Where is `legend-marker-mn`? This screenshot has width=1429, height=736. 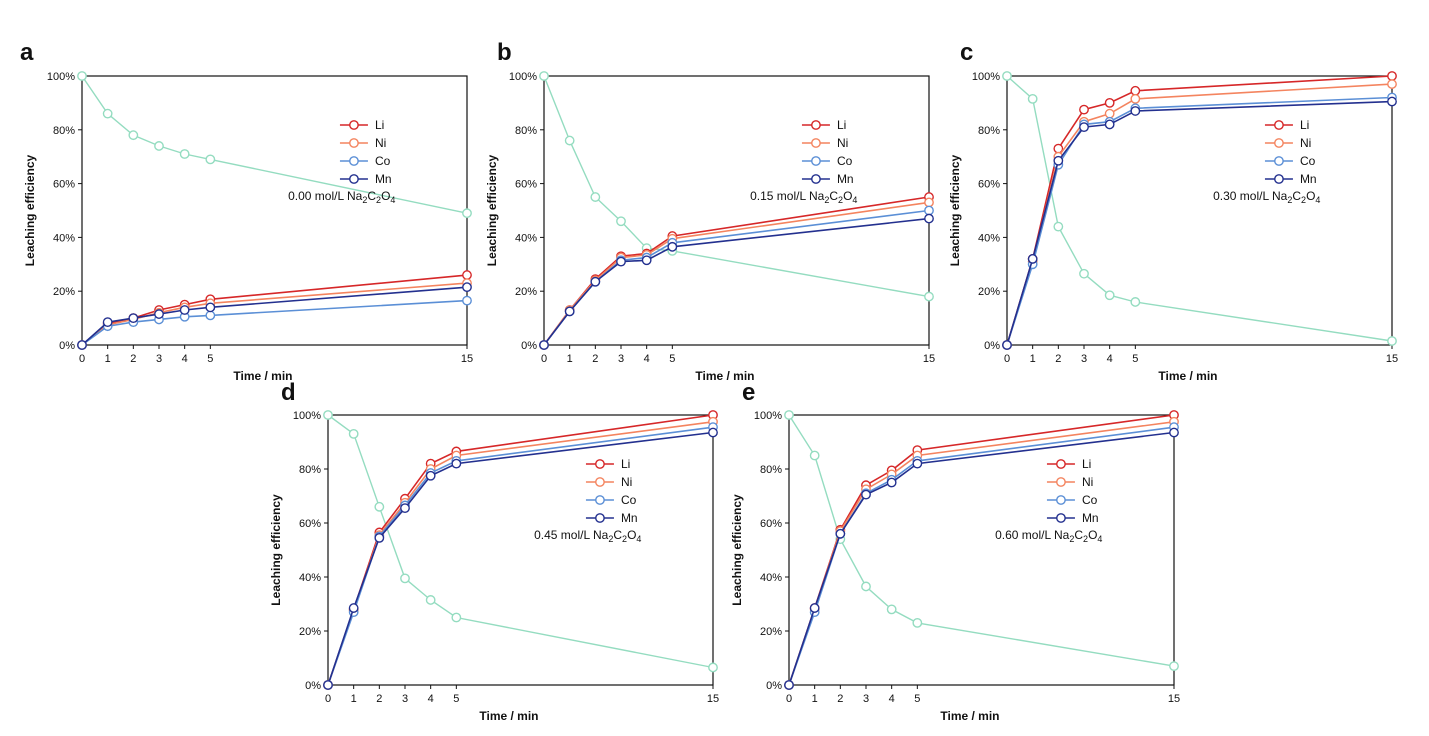 legend-marker-mn is located at coordinates (354, 179).